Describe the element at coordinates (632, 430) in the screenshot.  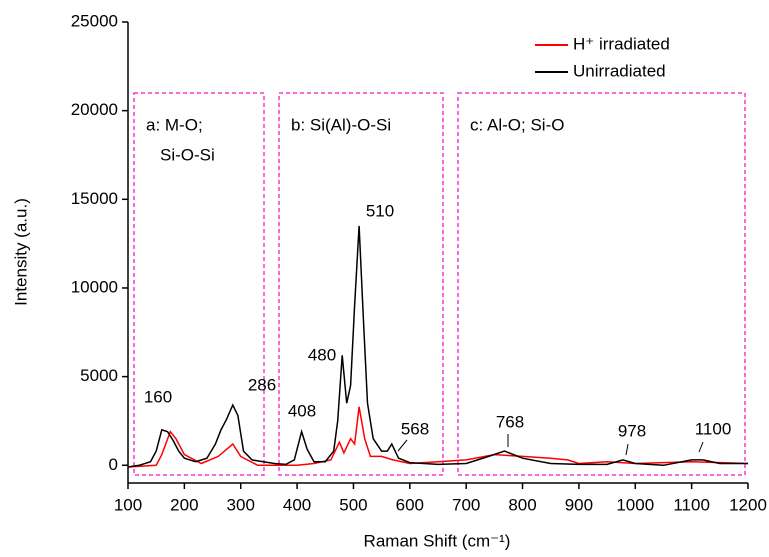
I see `peak-label: 978` at that location.